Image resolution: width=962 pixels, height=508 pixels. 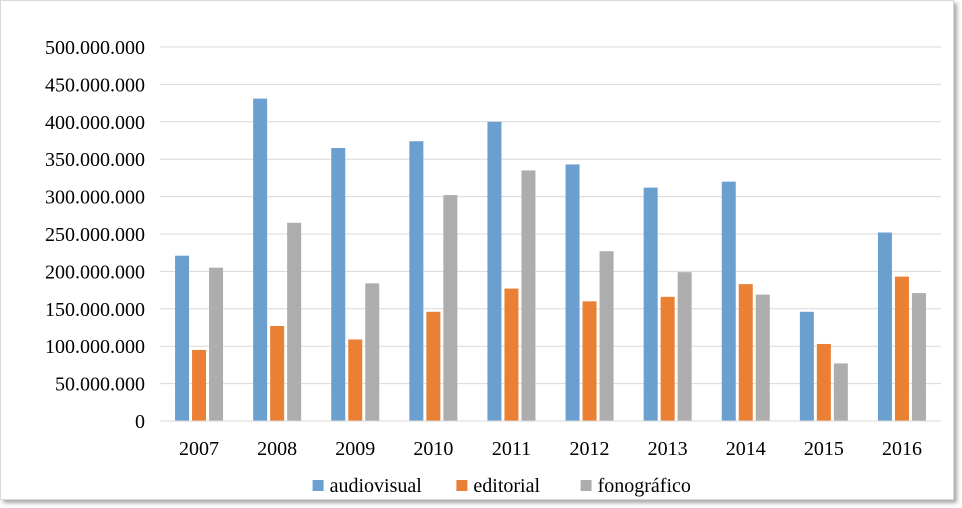 What do you see at coordinates (95, 235) in the screenshot?
I see `y-tick-label: 250.000.000` at bounding box center [95, 235].